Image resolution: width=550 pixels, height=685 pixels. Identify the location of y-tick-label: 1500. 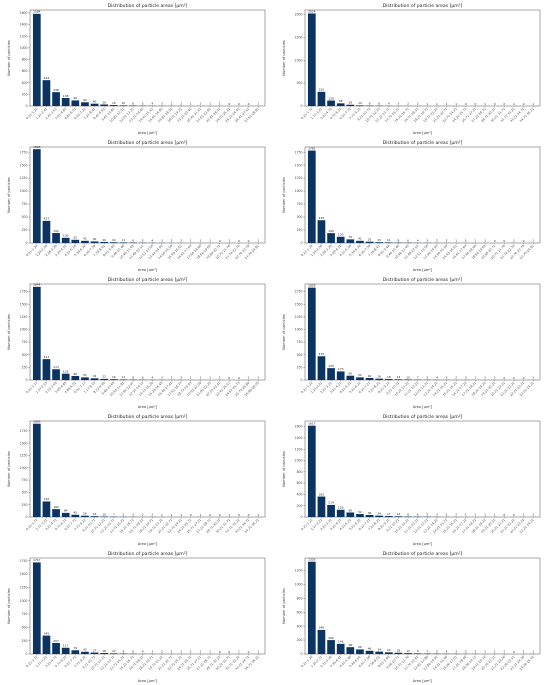
(299, 165).